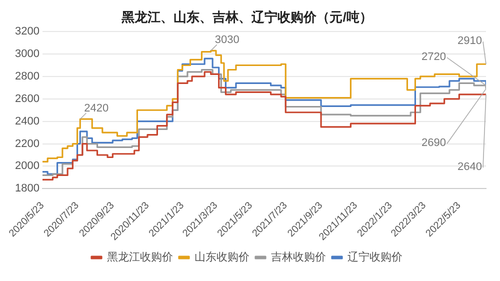 The width and height of the screenshot is (500, 281). What do you see at coordinates (27, 54) in the screenshot?
I see `y-tick-label: 3000` at bounding box center [27, 54].